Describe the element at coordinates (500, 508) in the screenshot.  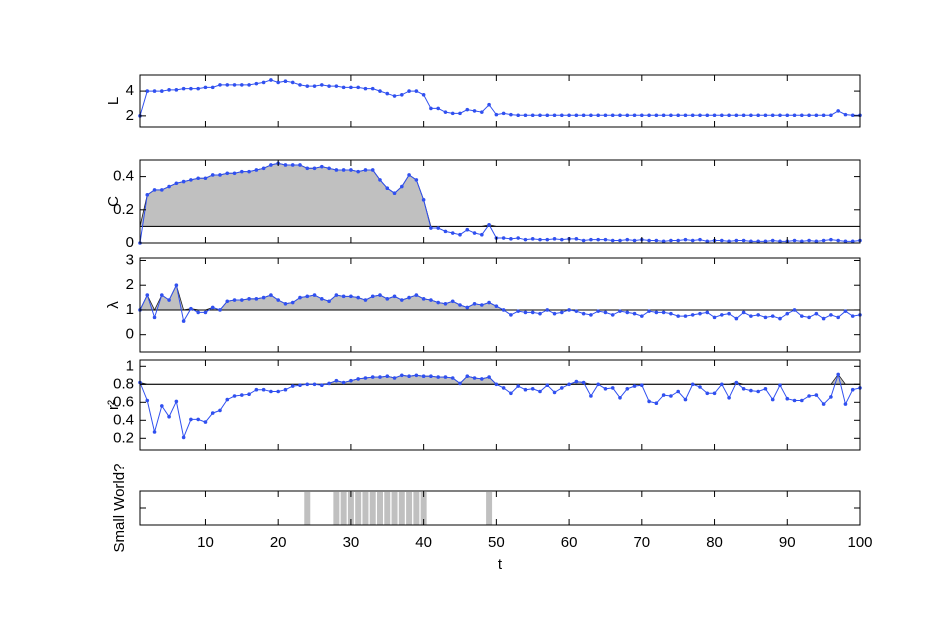
I see `panel-frame` at that location.